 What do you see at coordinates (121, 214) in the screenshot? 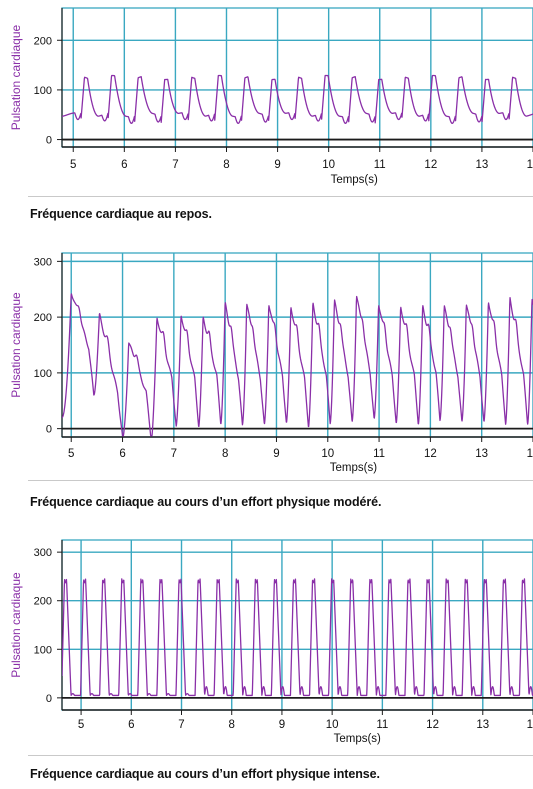
I see `chart-caption: Fréquence cardiaque au repos.` at bounding box center [121, 214].